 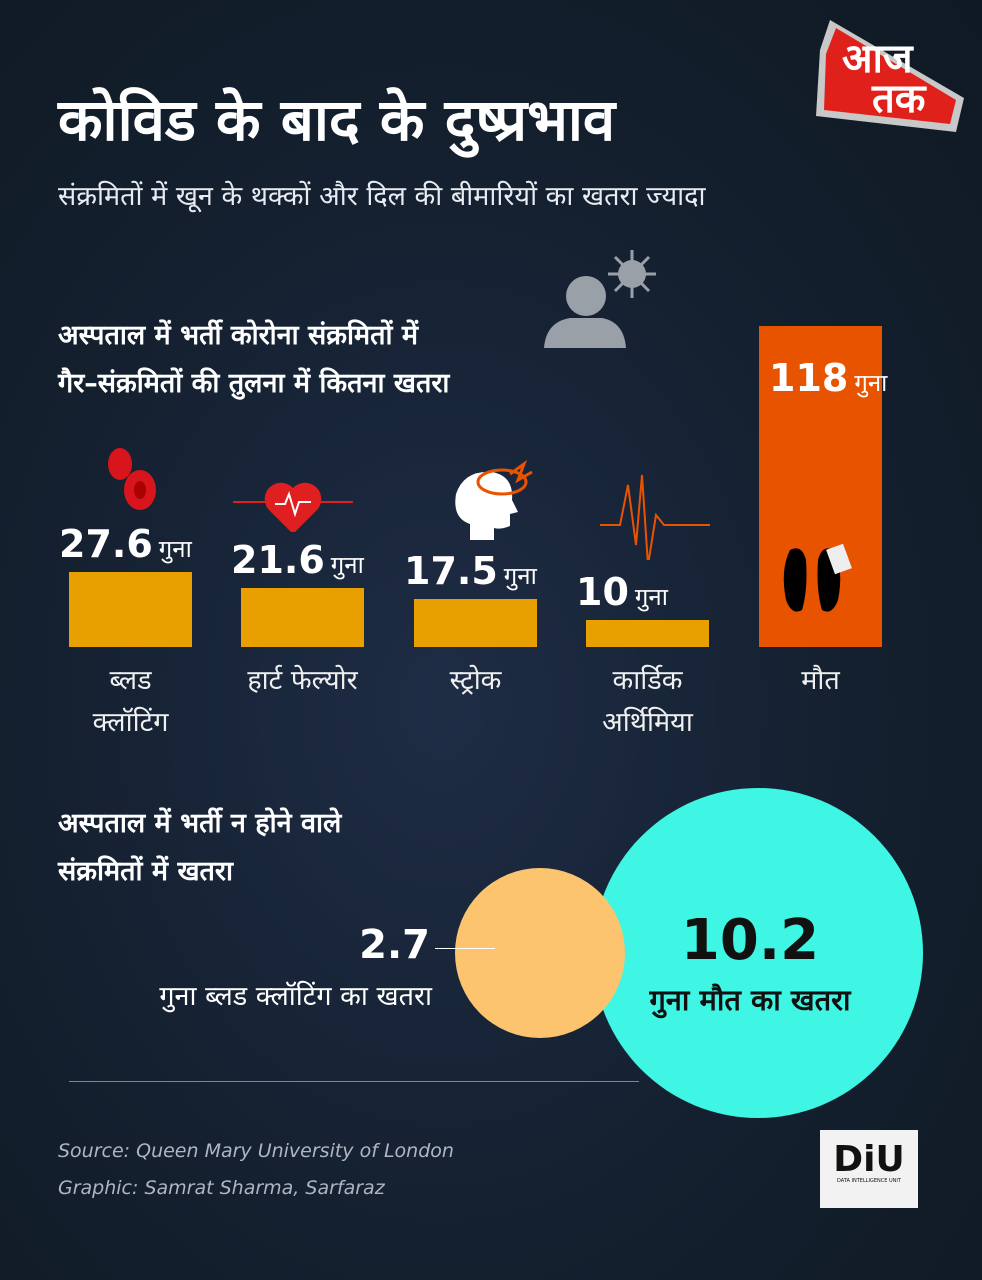 What do you see at coordinates (451, 571) in the screenshot?
I see `value-number: 17.5` at bounding box center [451, 571].